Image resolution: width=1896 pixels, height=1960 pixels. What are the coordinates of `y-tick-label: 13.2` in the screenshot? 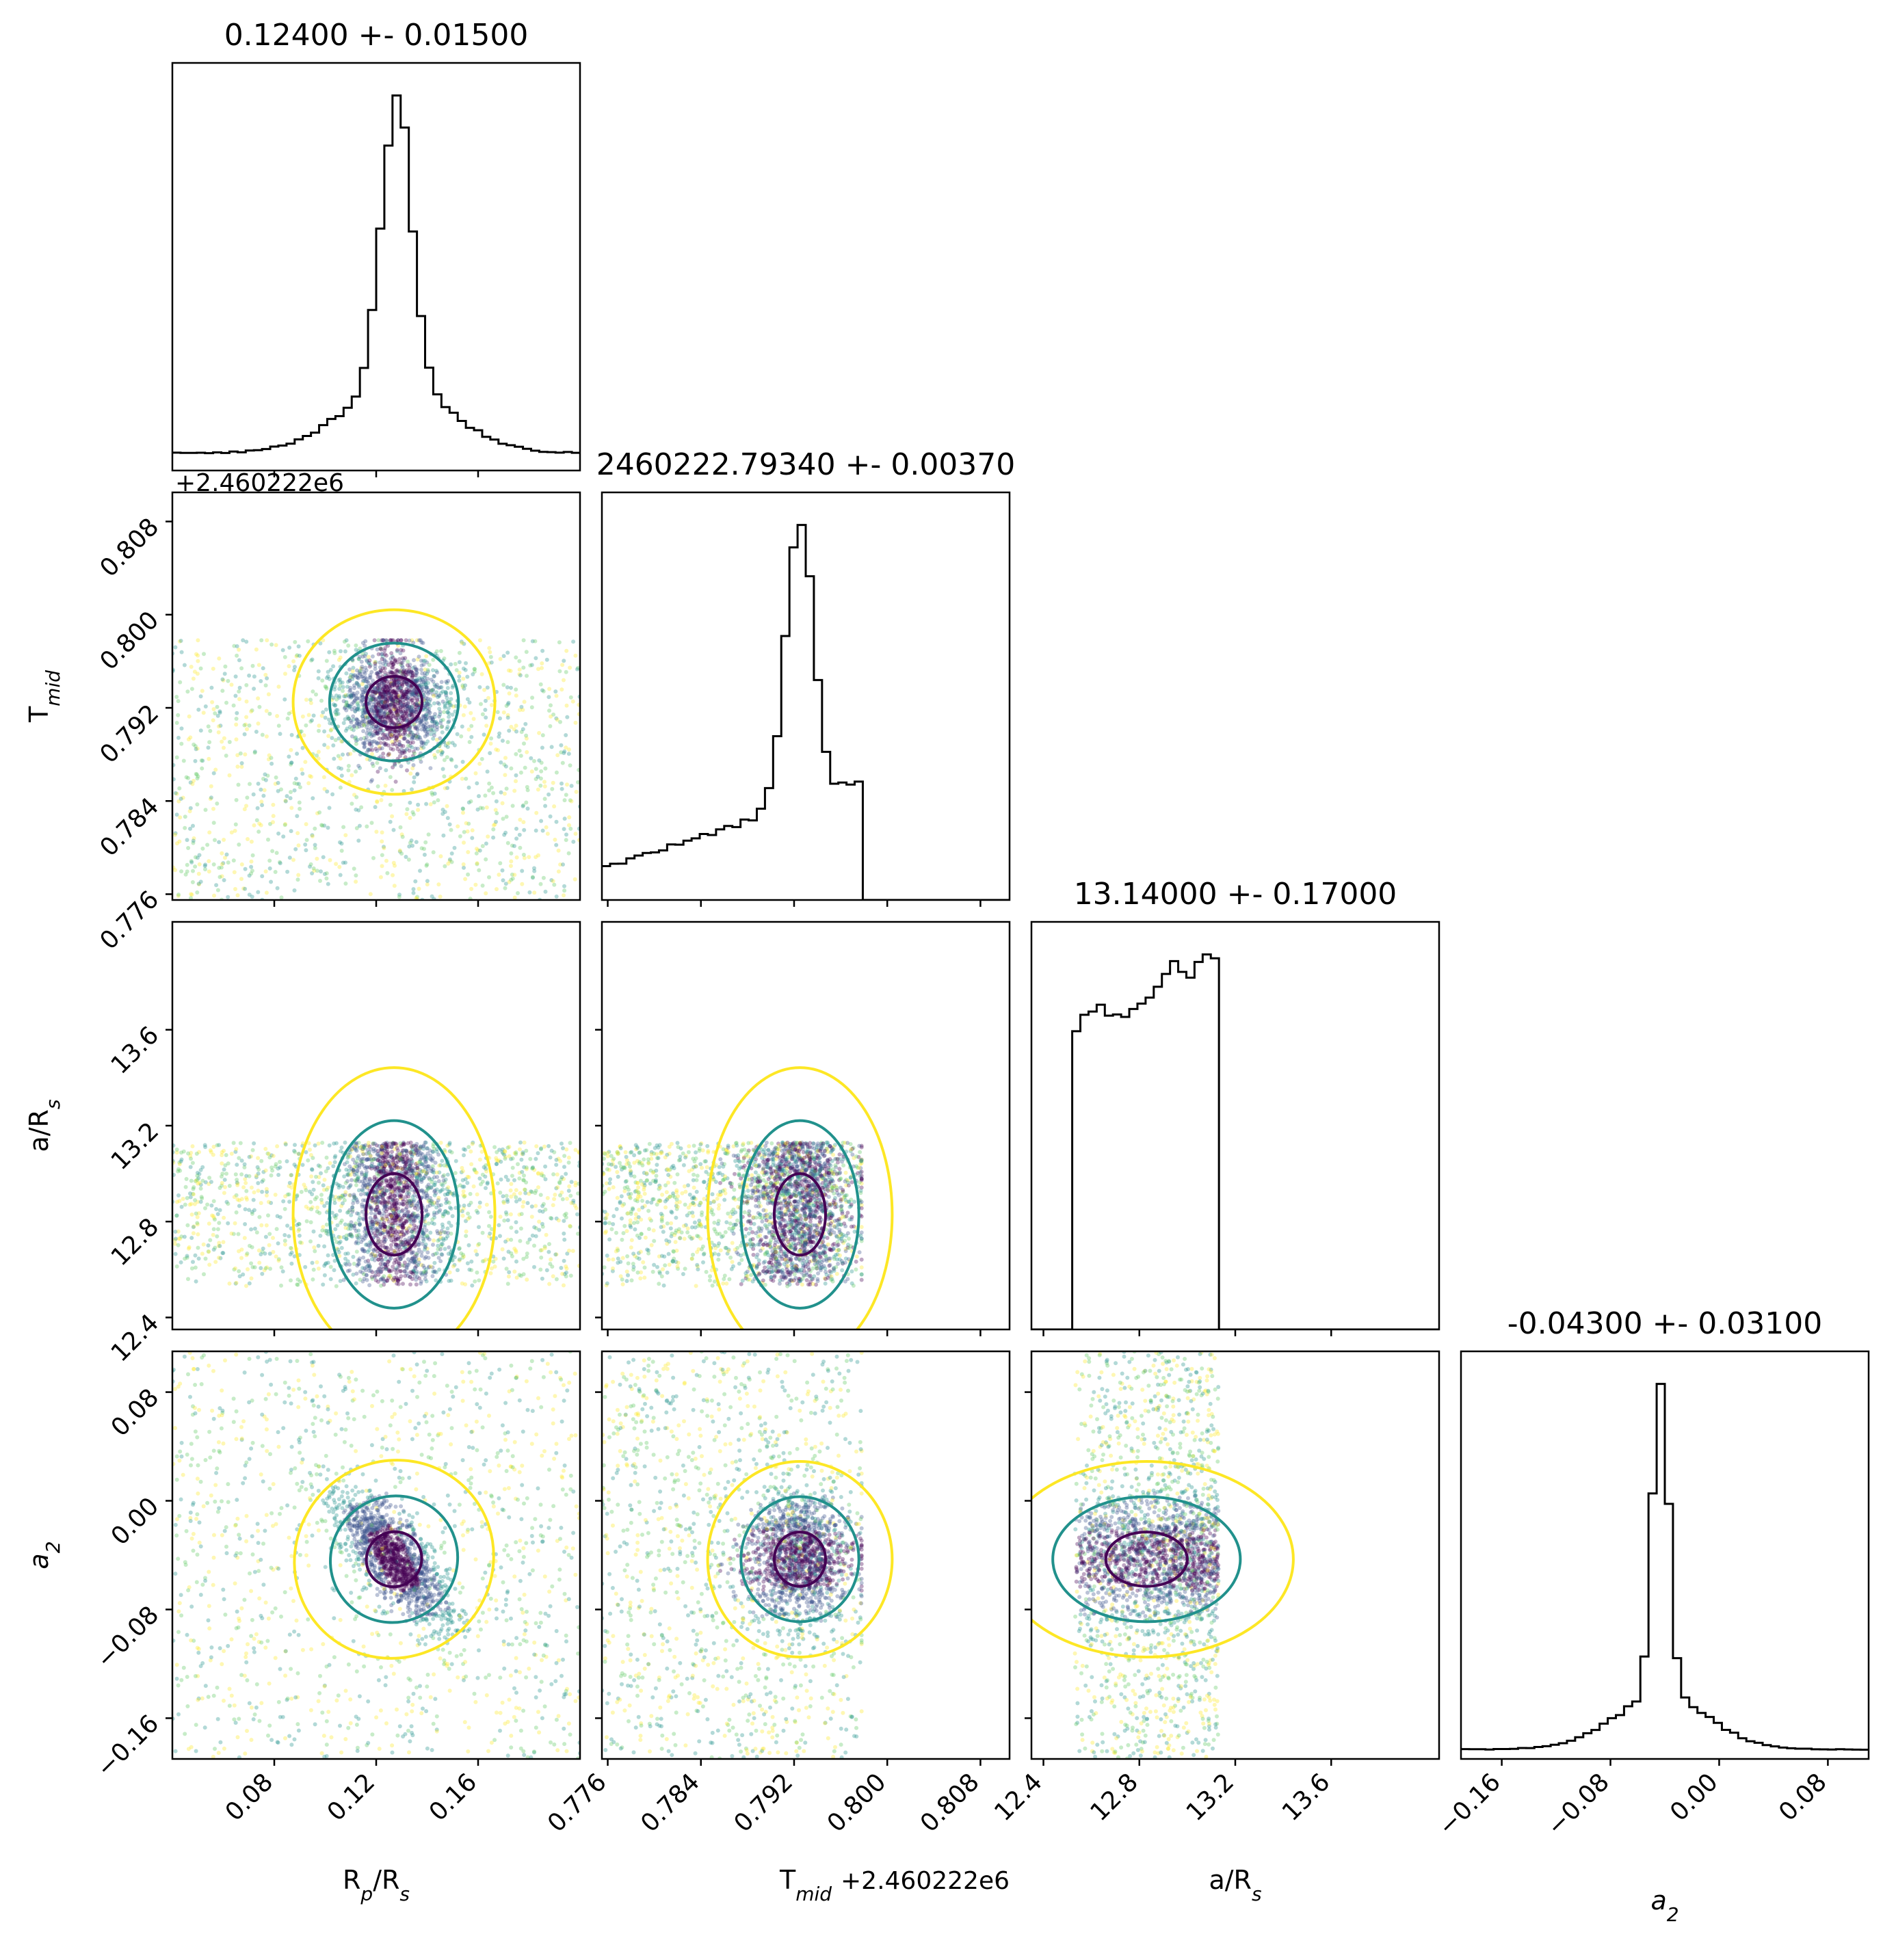 It's located at (136, 1146).